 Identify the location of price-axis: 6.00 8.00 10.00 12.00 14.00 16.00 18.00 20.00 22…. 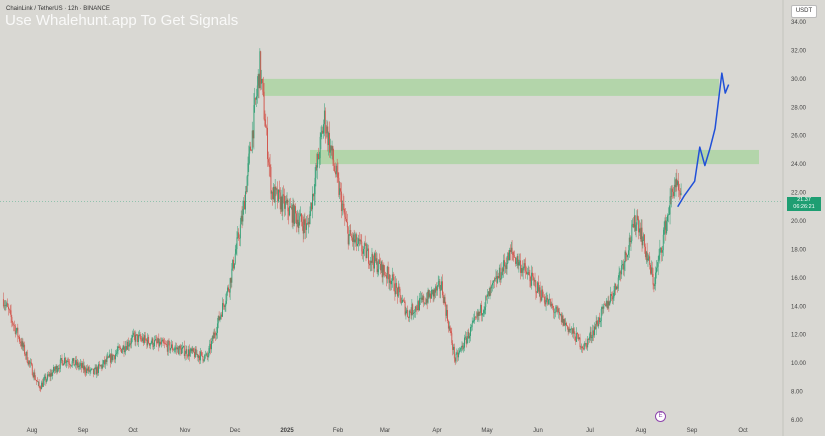
(799, 222).